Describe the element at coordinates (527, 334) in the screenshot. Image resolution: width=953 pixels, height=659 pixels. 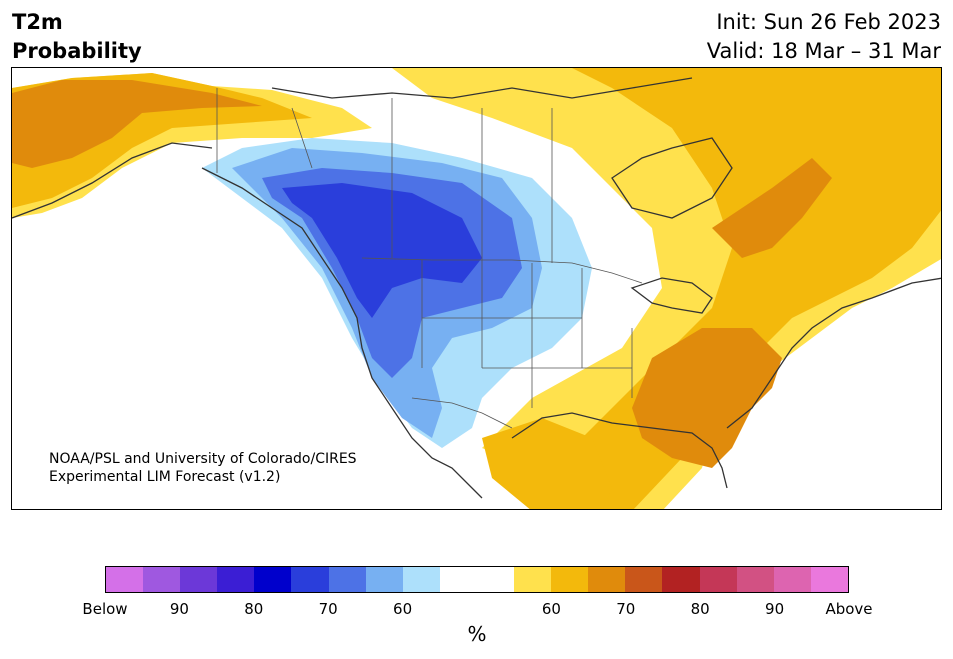
I see `state-lines` at that location.